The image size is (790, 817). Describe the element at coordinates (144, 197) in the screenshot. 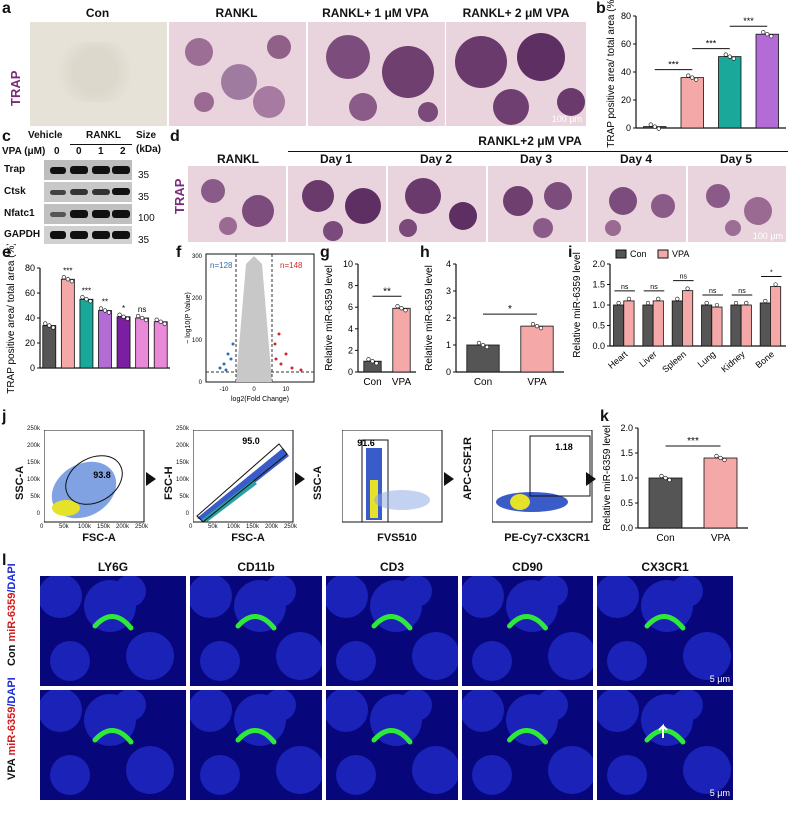

I see `panel-c-size-ctsk: 35` at that location.